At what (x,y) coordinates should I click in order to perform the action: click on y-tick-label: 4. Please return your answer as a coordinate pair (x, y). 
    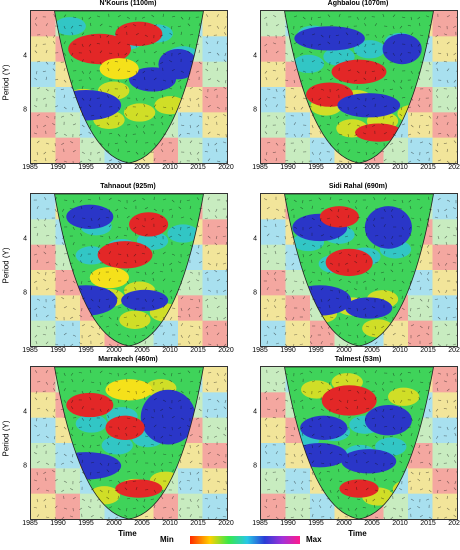
    Looking at the image, I should click on (25, 239).